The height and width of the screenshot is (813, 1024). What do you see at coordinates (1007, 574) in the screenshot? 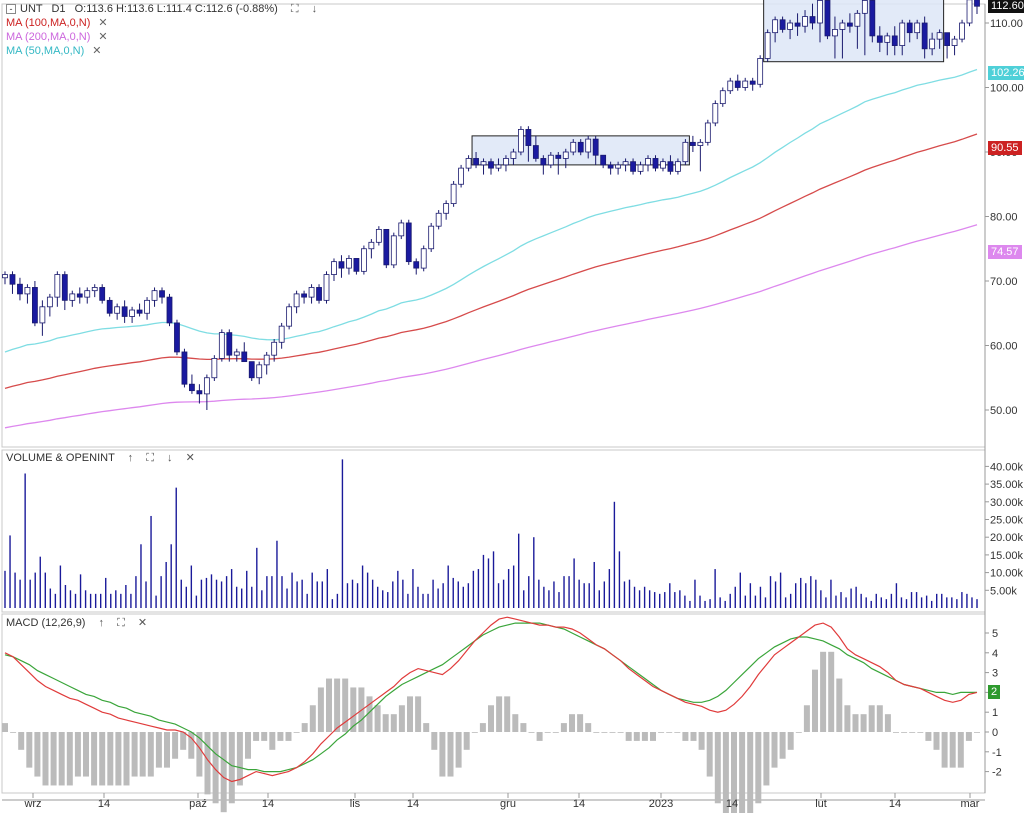
I see `volume-tick-label: 10.00k` at bounding box center [1007, 574].